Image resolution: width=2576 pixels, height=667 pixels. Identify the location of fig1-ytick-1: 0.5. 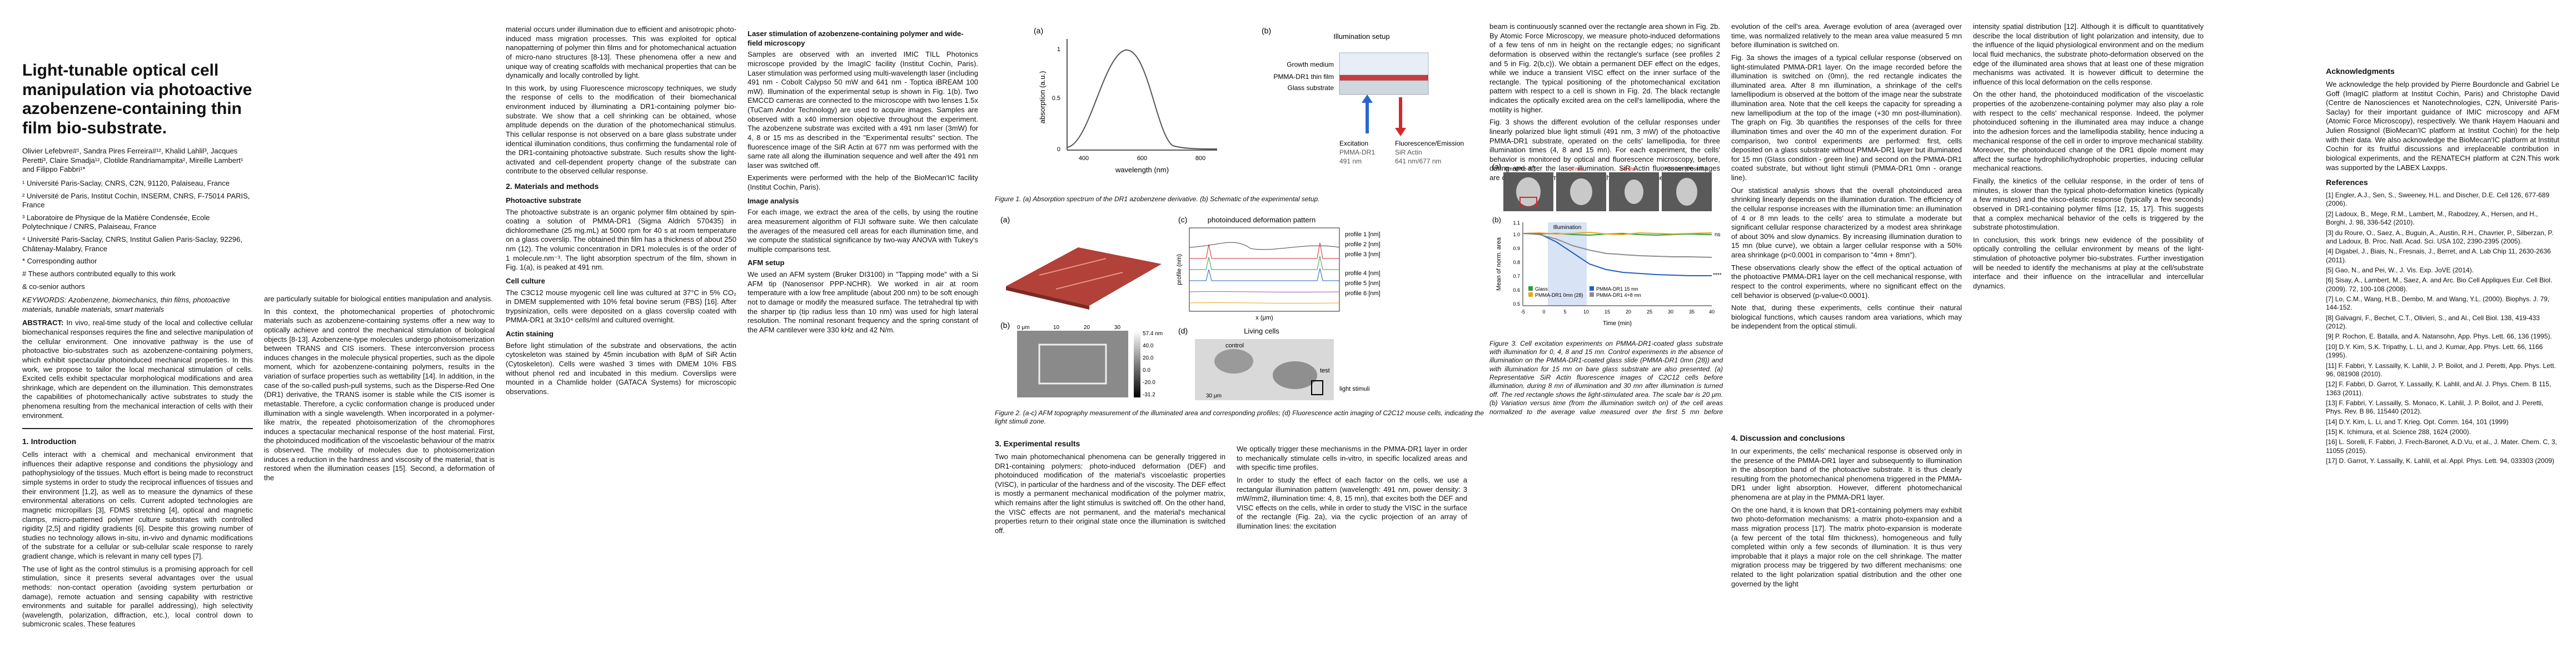
(1056, 98).